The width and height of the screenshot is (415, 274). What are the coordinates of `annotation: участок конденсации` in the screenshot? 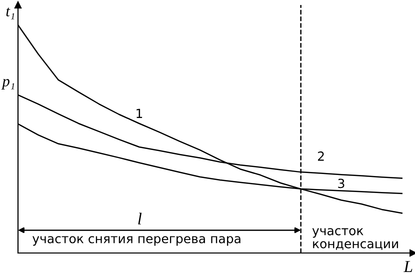 It's located at (355, 239).